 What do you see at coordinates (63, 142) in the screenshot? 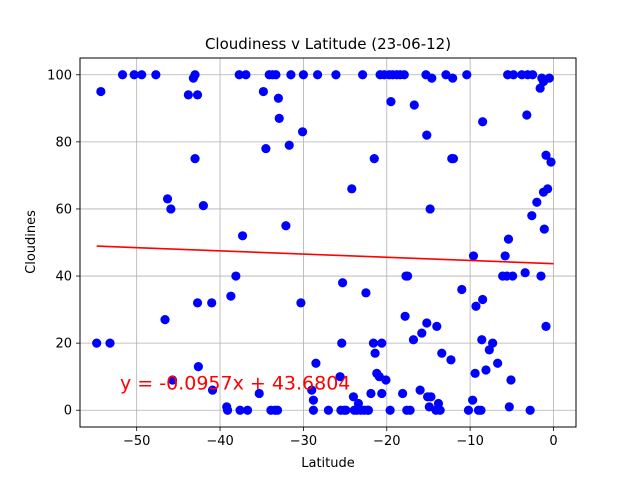
I see `y-tick-label: 80` at bounding box center [63, 142].